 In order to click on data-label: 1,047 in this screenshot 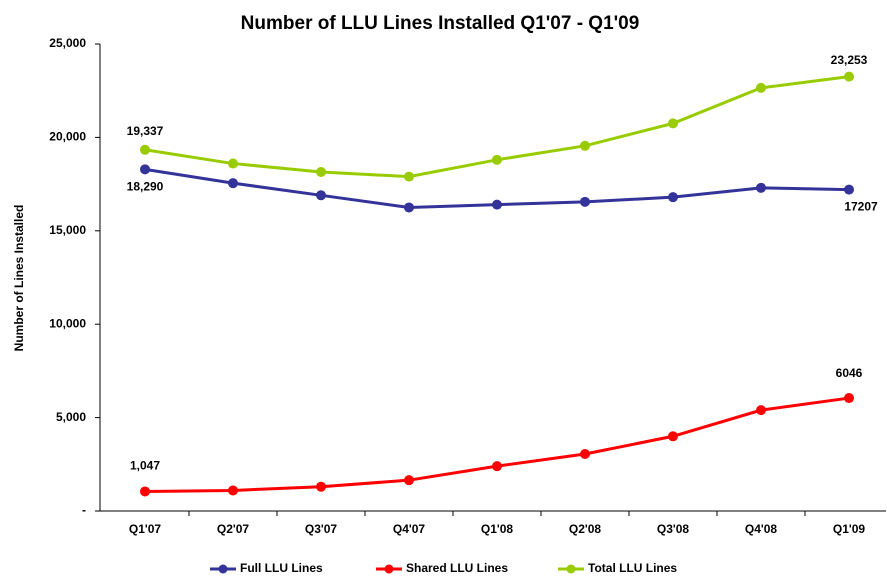, I will do `click(145, 466)`.